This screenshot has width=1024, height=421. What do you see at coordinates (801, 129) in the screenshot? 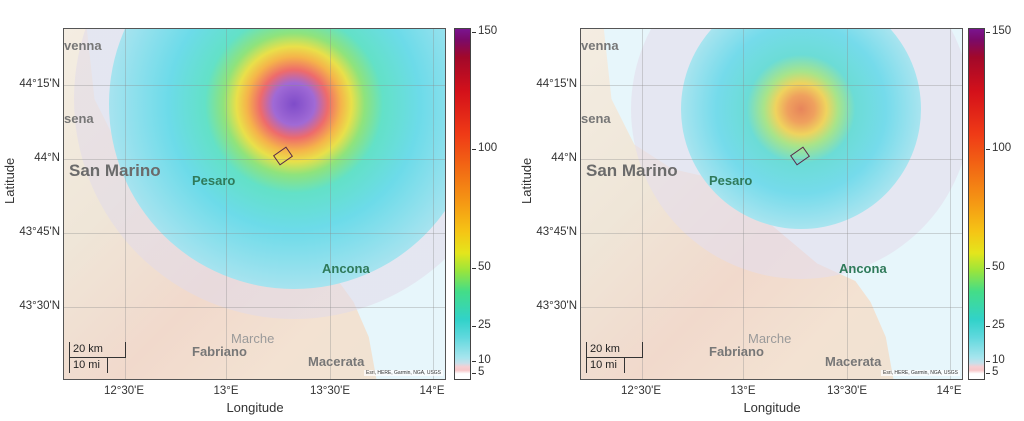
I see `intensity-contour` at bounding box center [801, 129].